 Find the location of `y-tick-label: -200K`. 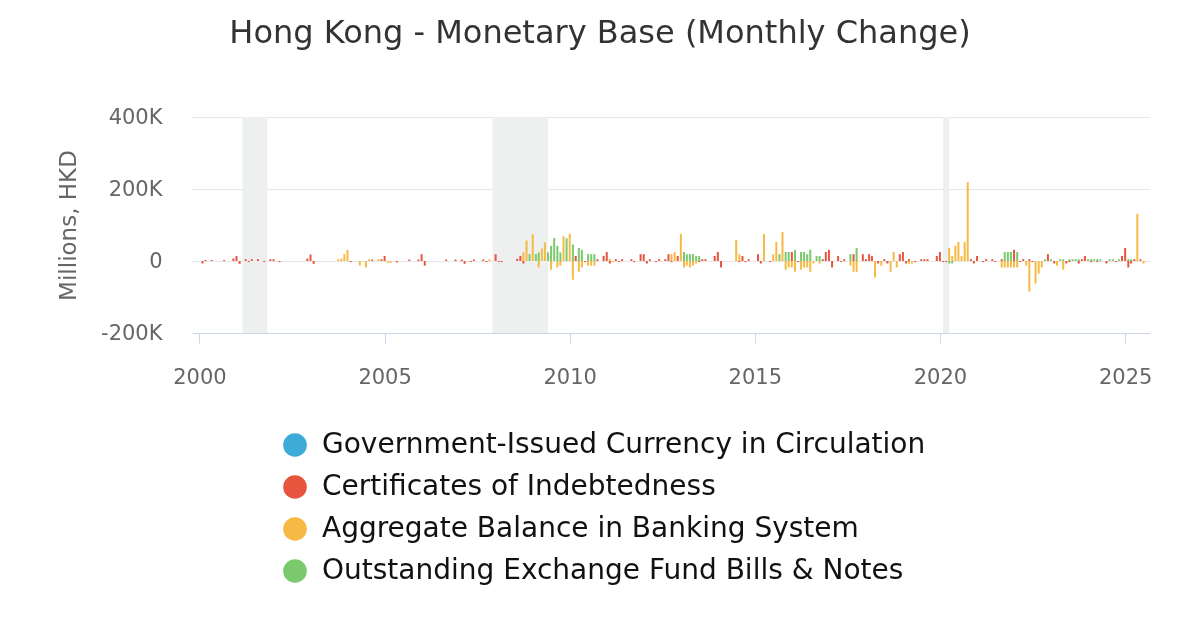

y-tick-label: -200K is located at coordinates (132, 332).